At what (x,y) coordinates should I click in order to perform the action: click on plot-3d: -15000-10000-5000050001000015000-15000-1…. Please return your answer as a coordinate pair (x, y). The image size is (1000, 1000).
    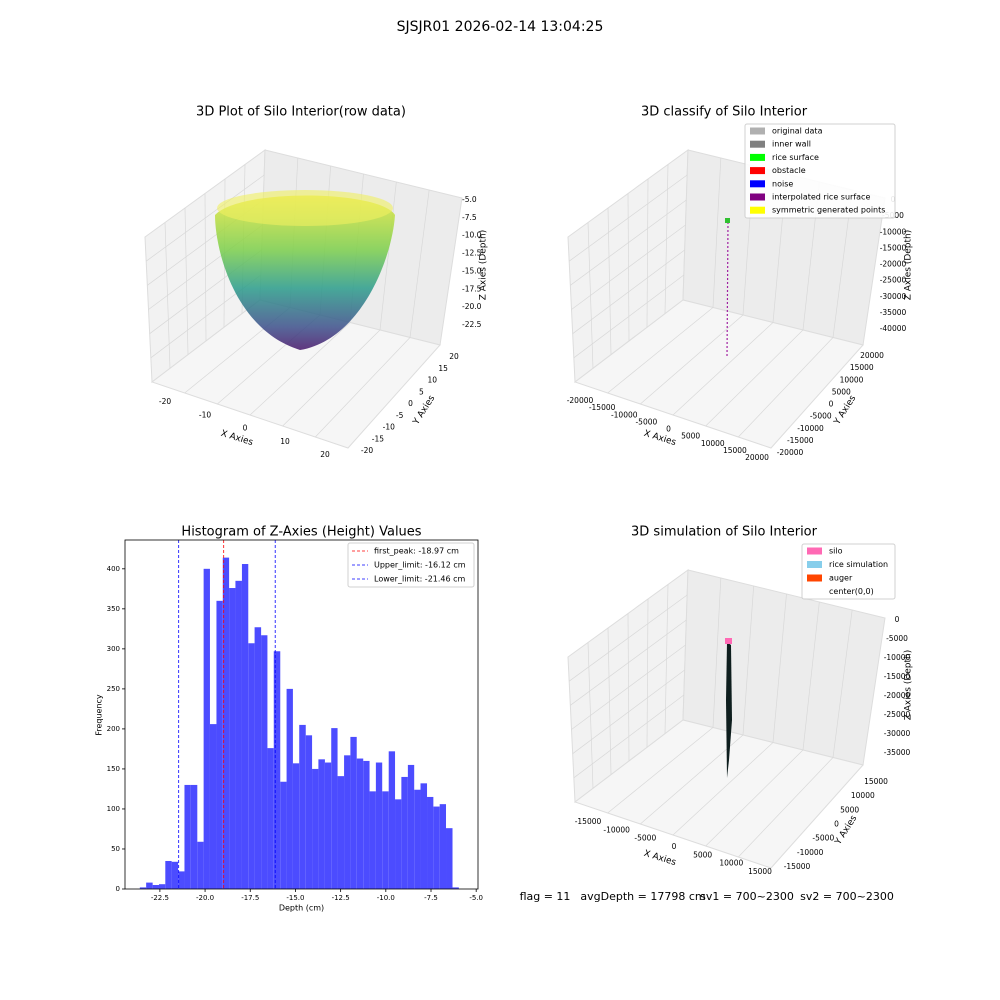
    Looking at the image, I should click on (740, 700).